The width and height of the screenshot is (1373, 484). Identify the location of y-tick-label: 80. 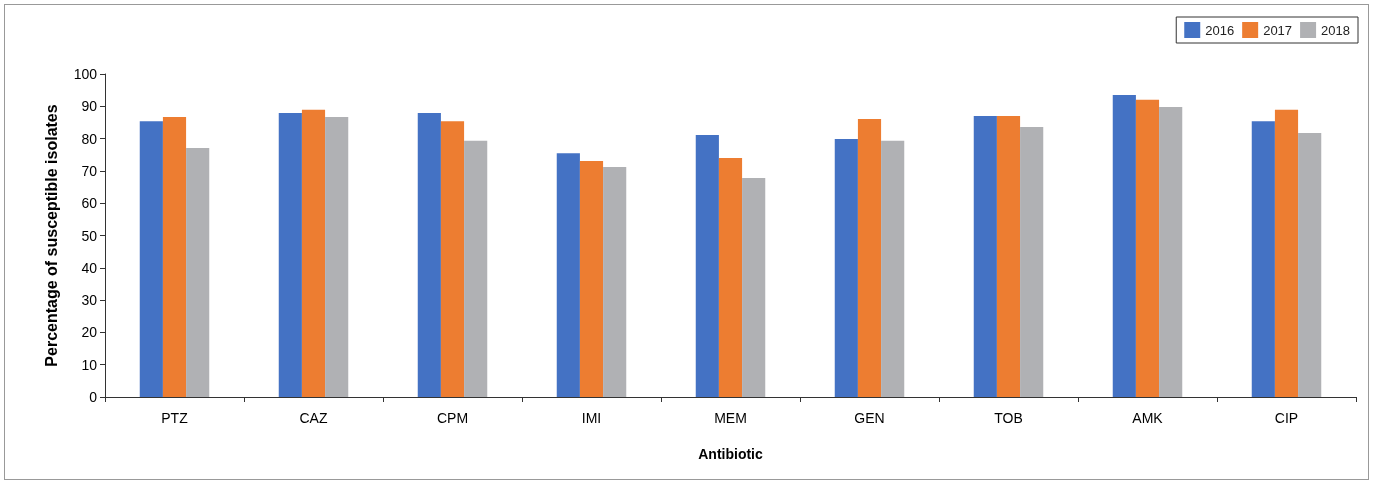
(89, 138).